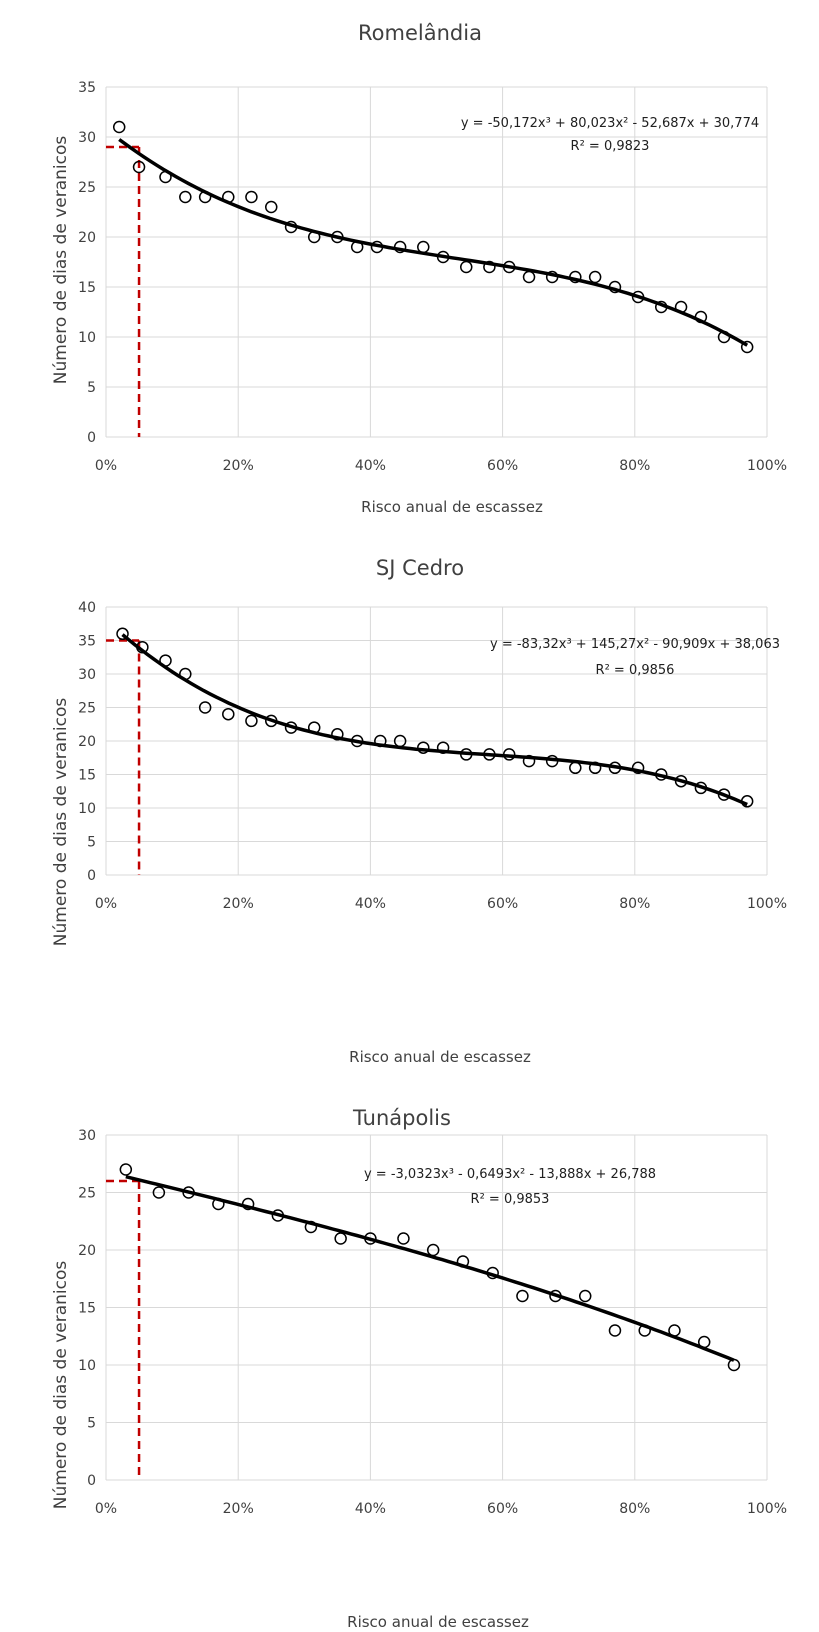  What do you see at coordinates (401, 1118) in the screenshot?
I see `chart-title: Tunápolis` at bounding box center [401, 1118].